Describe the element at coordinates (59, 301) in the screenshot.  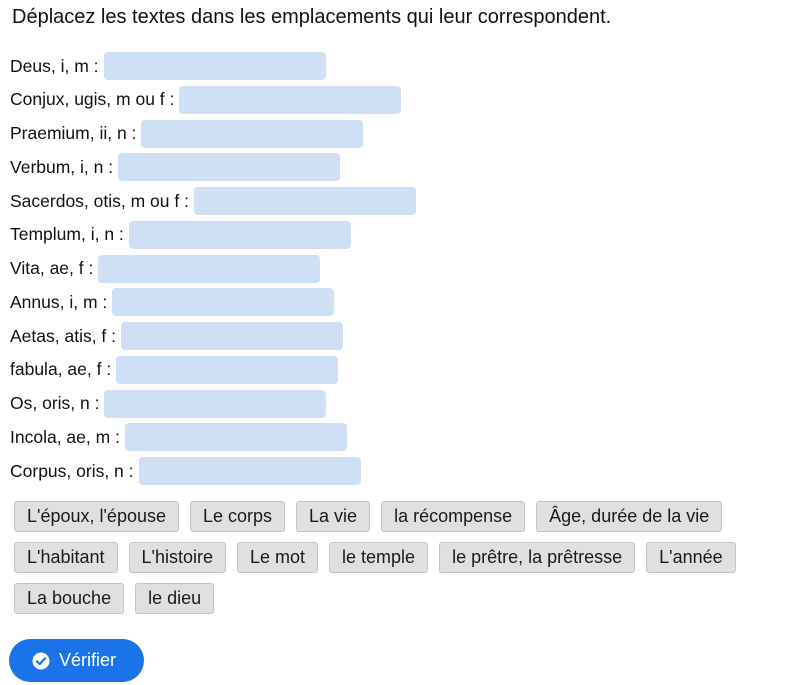
I see `row-label: Annus, i, m :` at that location.